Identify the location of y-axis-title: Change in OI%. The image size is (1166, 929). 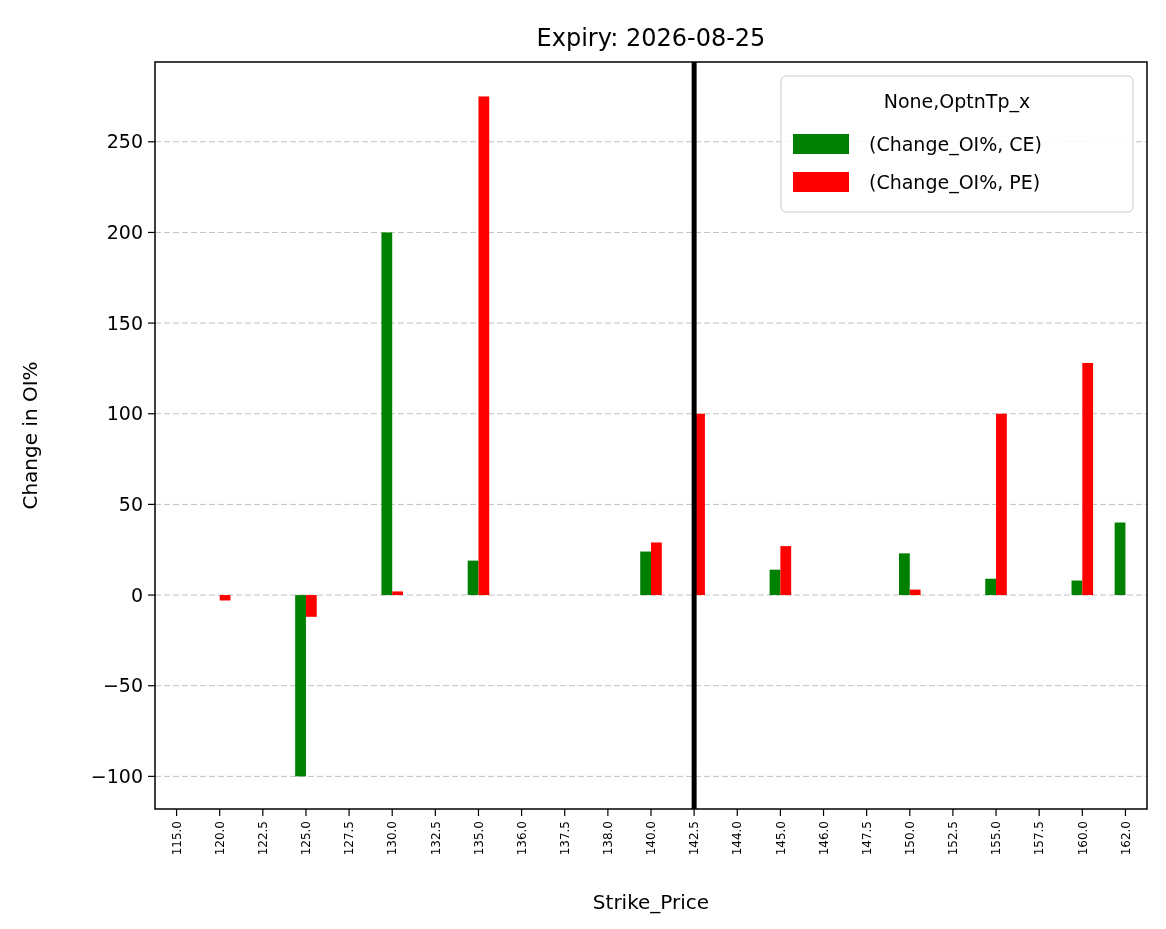
(30, 435).